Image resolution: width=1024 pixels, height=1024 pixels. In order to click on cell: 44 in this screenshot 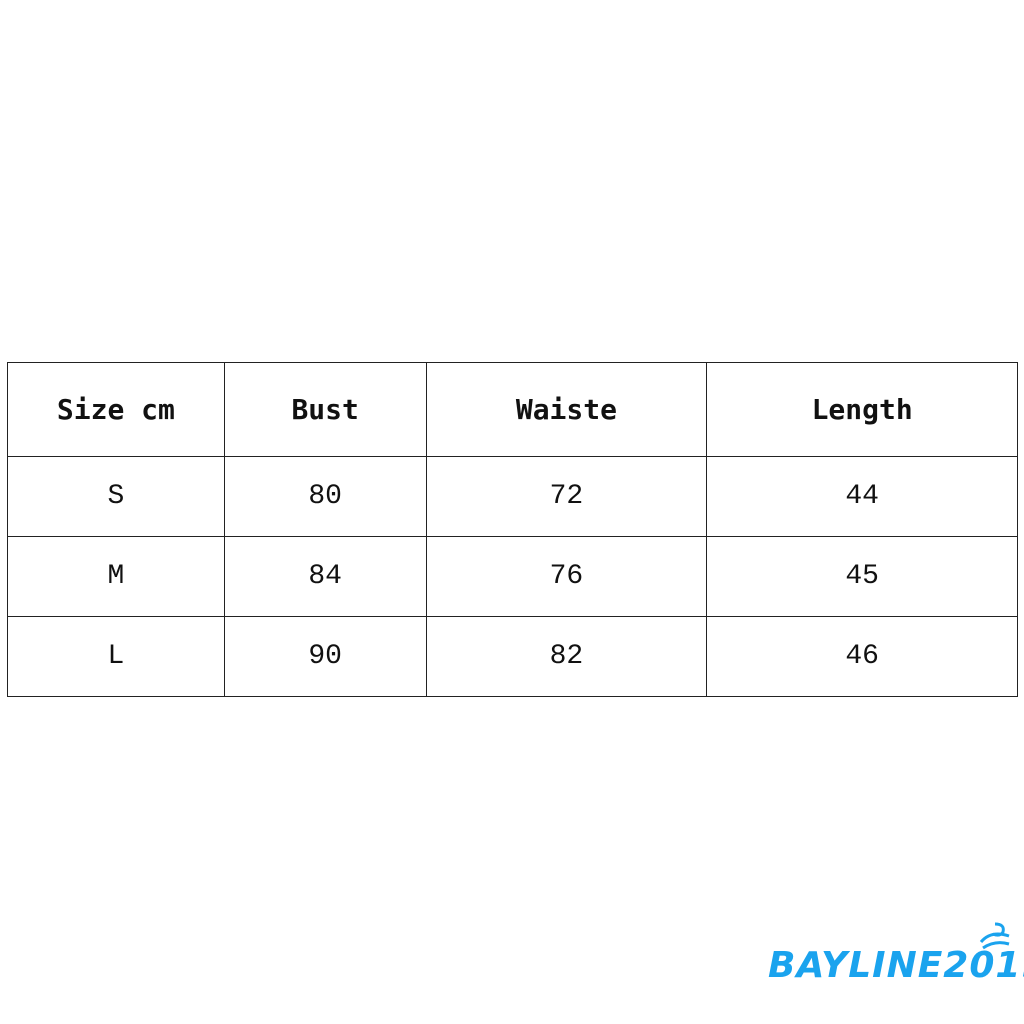, I will do `click(862, 496)`.